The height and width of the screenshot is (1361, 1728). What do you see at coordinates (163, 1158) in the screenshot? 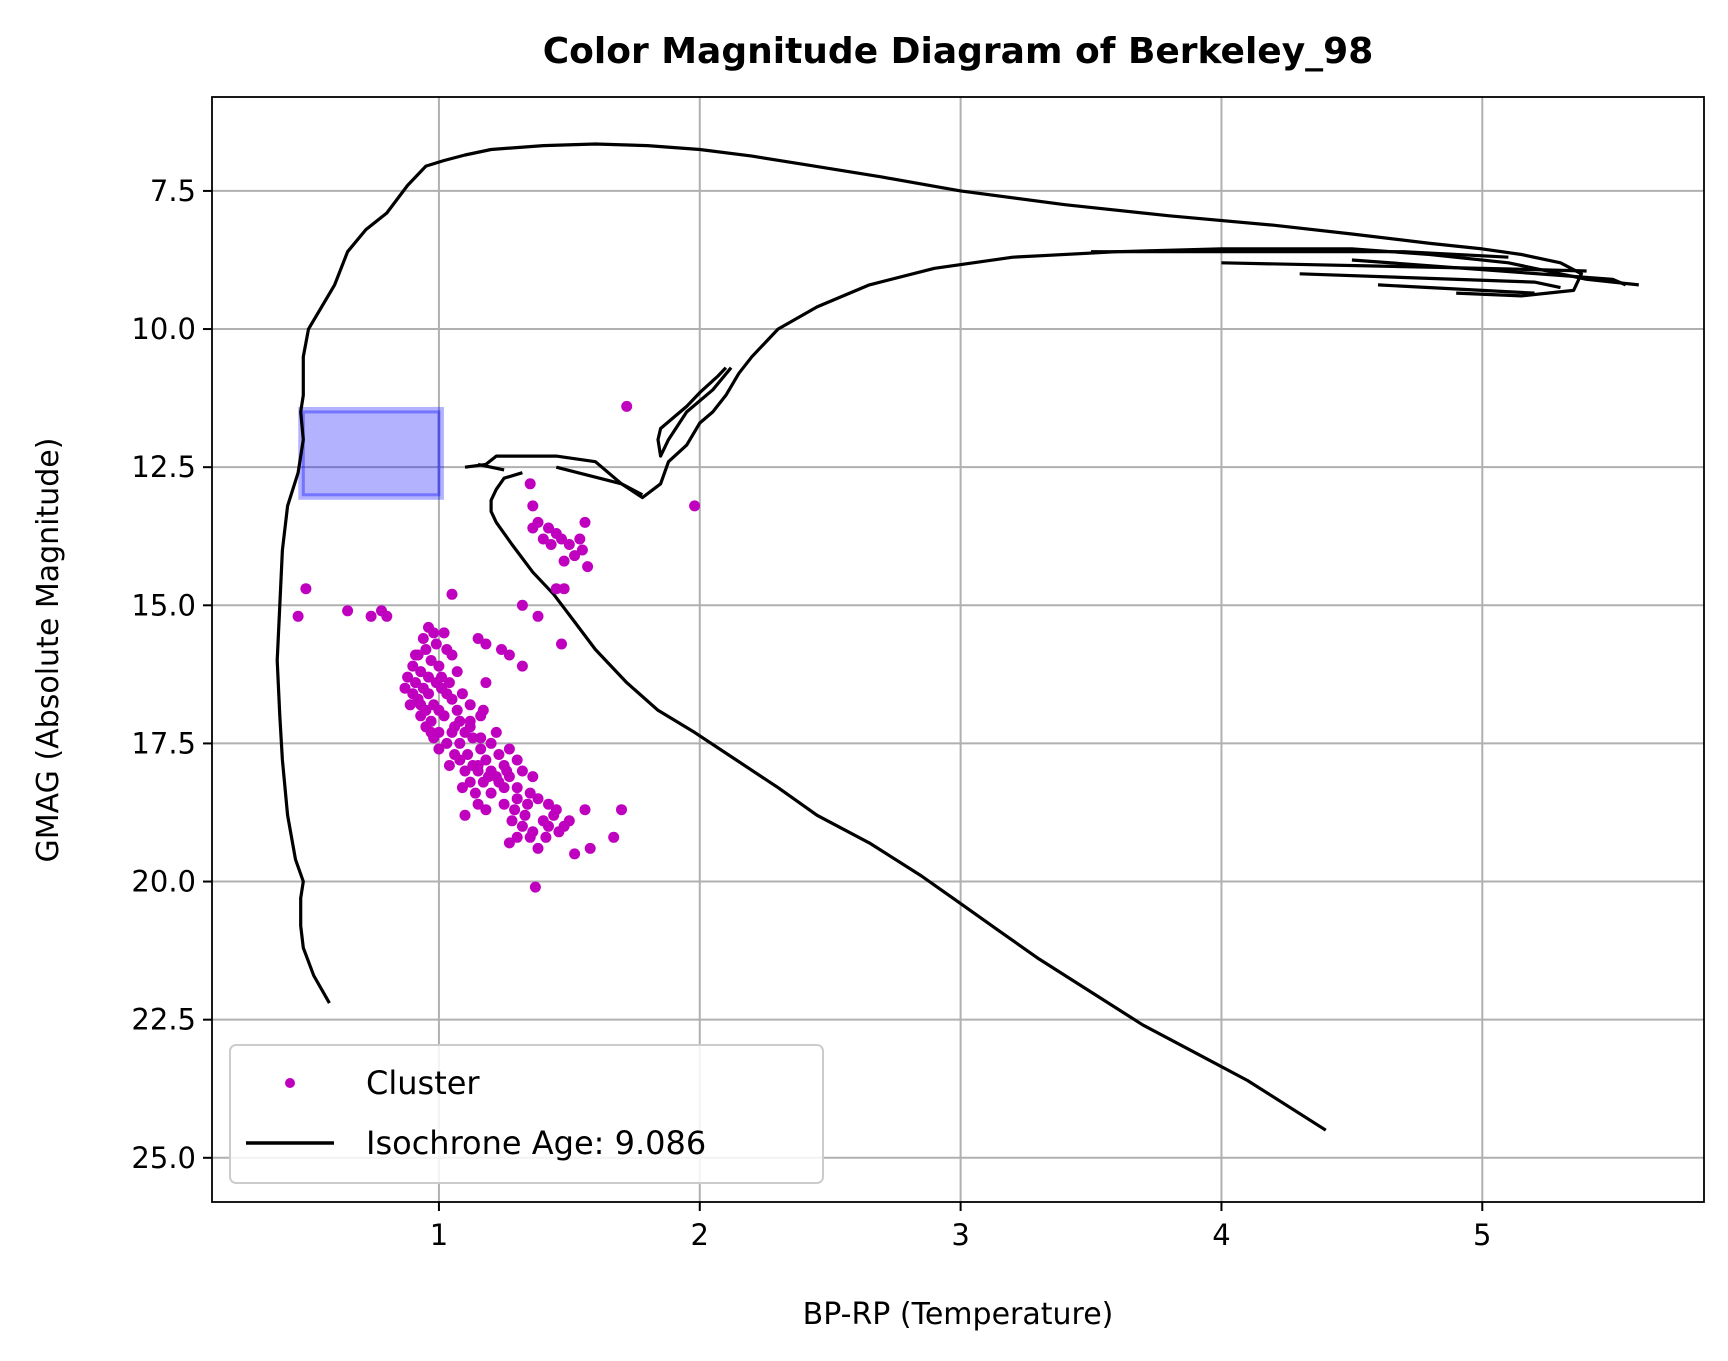
I see `y-tick-label: 25.0` at bounding box center [163, 1158].